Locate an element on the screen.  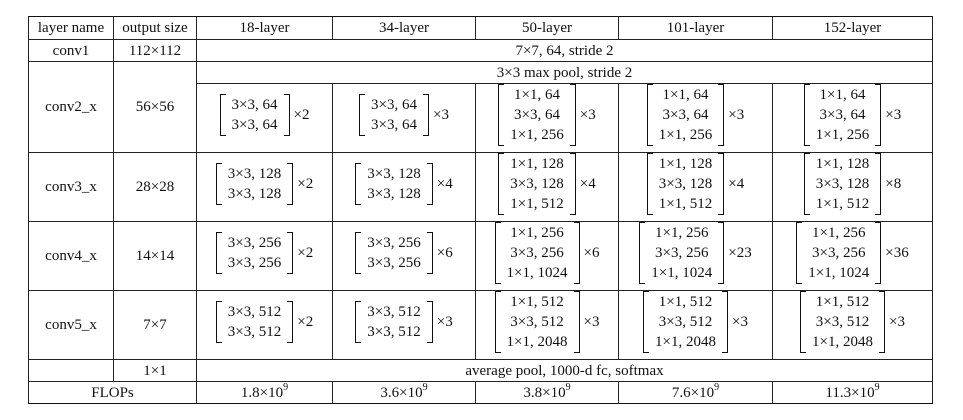
block-layers: 1×1, 128 3×3, 128 1×1, 512 is located at coordinates (685, 184).